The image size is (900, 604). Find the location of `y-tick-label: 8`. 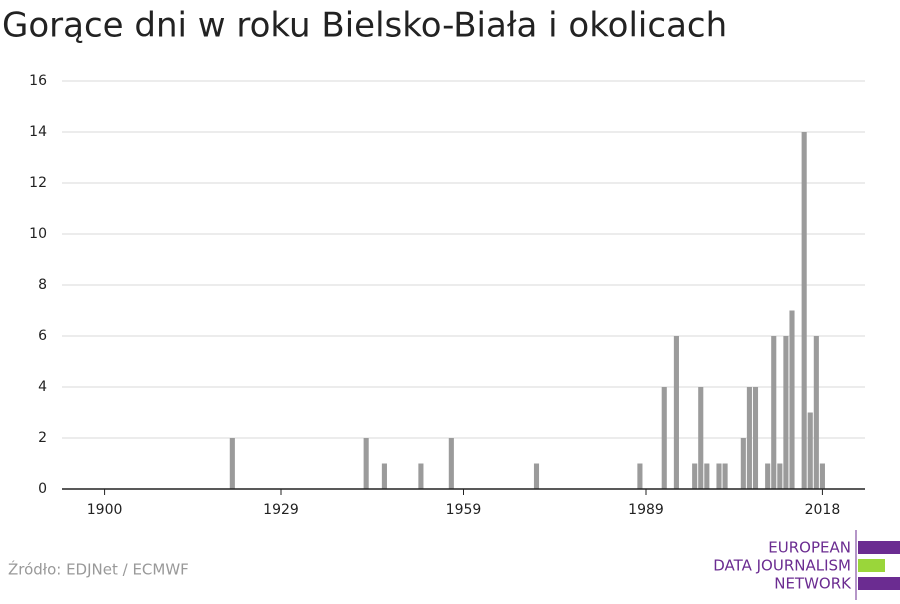

y-tick-label: 8 is located at coordinates (42, 285).